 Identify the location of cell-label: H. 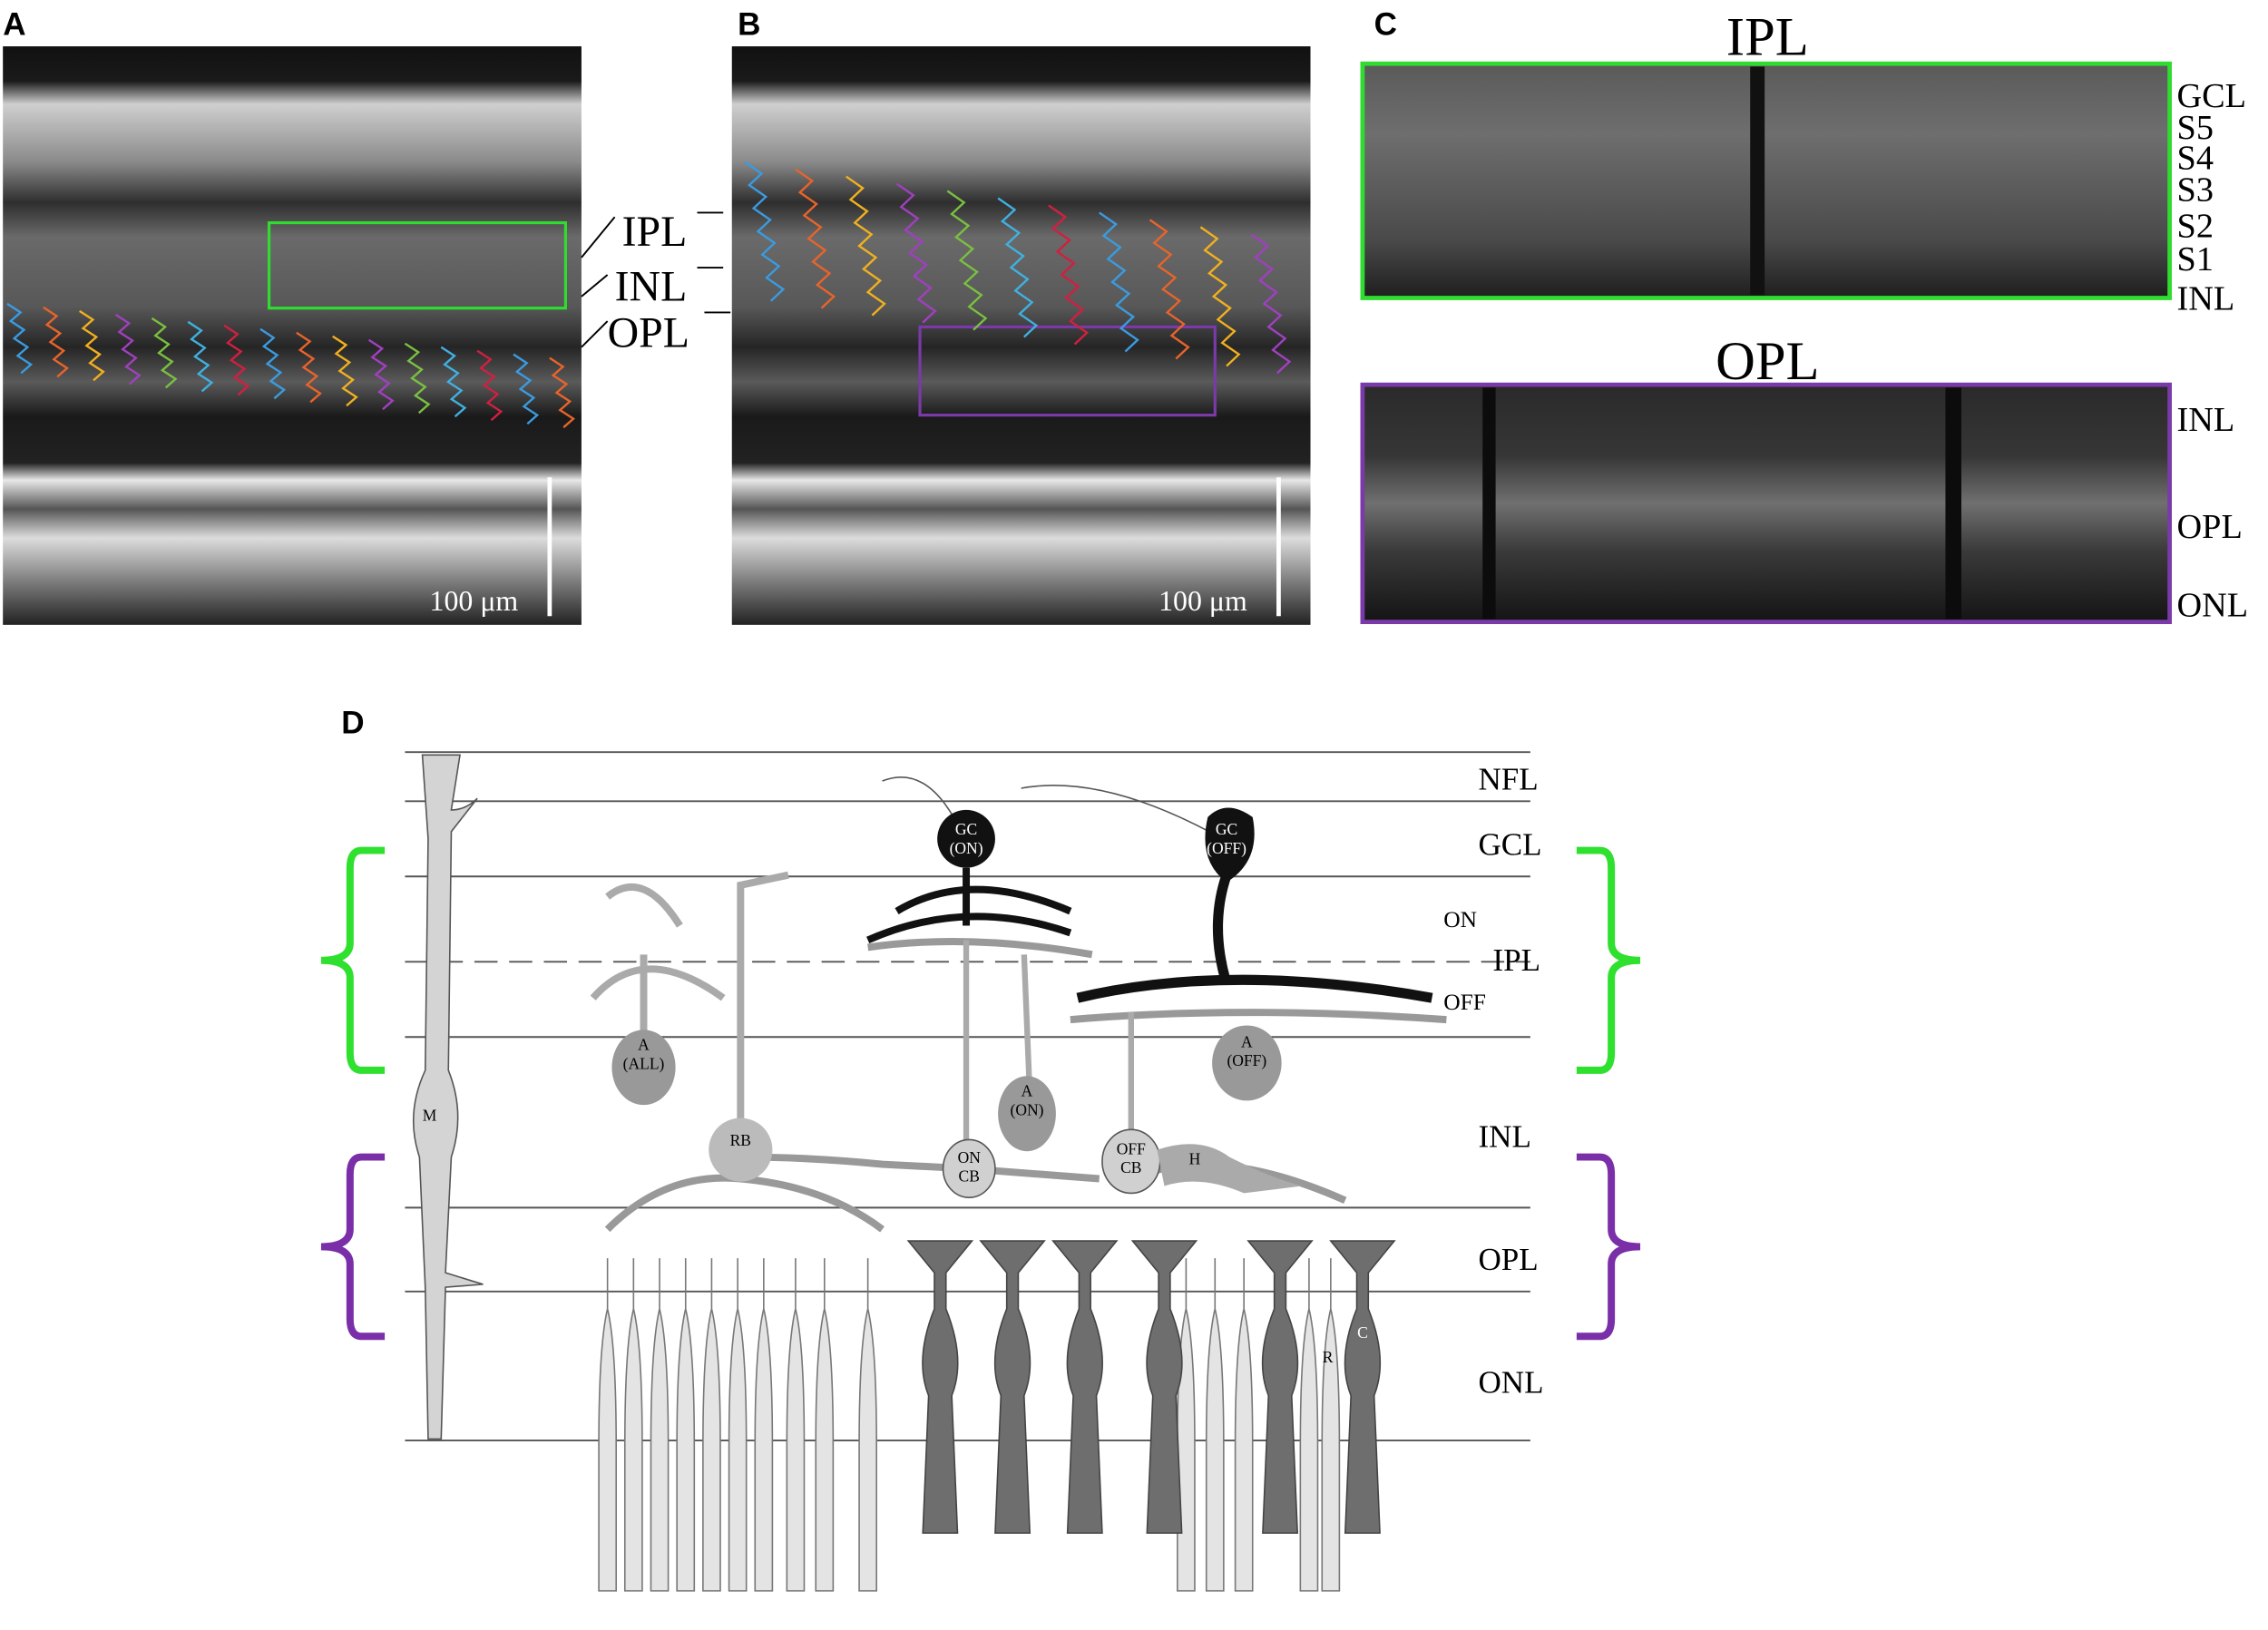
(1195, 1159).